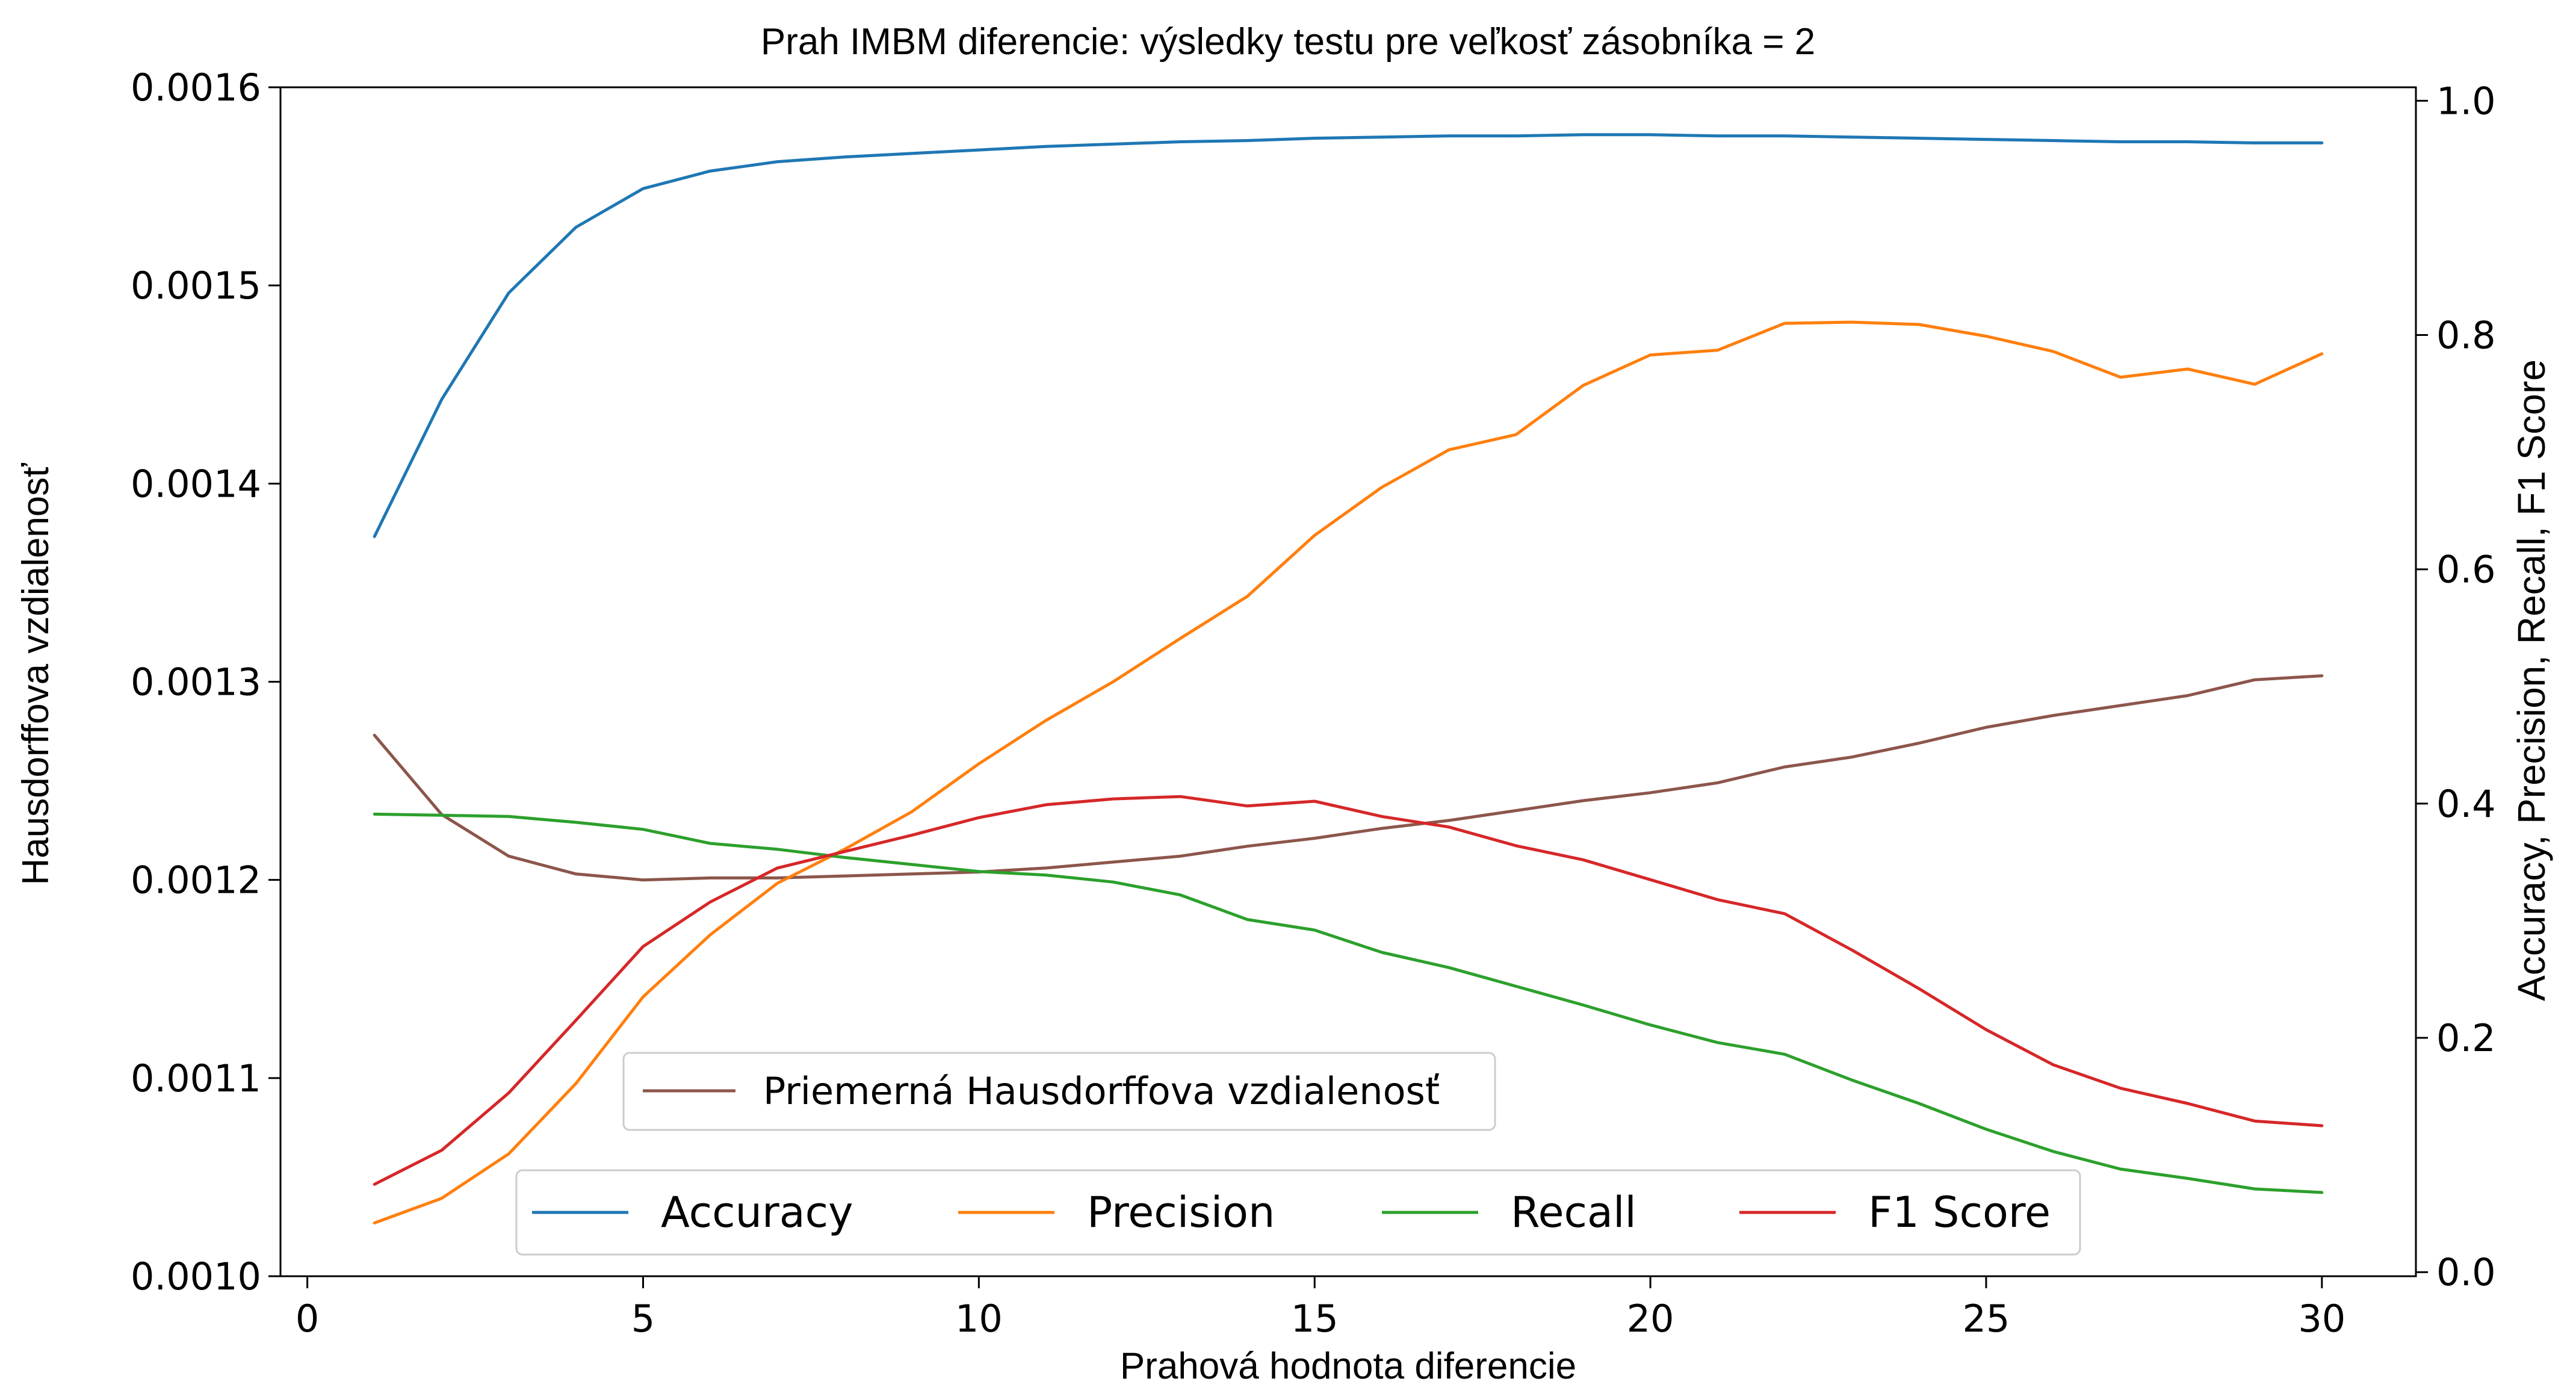 This screenshot has width=2576, height=1390. What do you see at coordinates (196, 88) in the screenshot?
I see `y-left-tick-label: 0.0016` at bounding box center [196, 88].